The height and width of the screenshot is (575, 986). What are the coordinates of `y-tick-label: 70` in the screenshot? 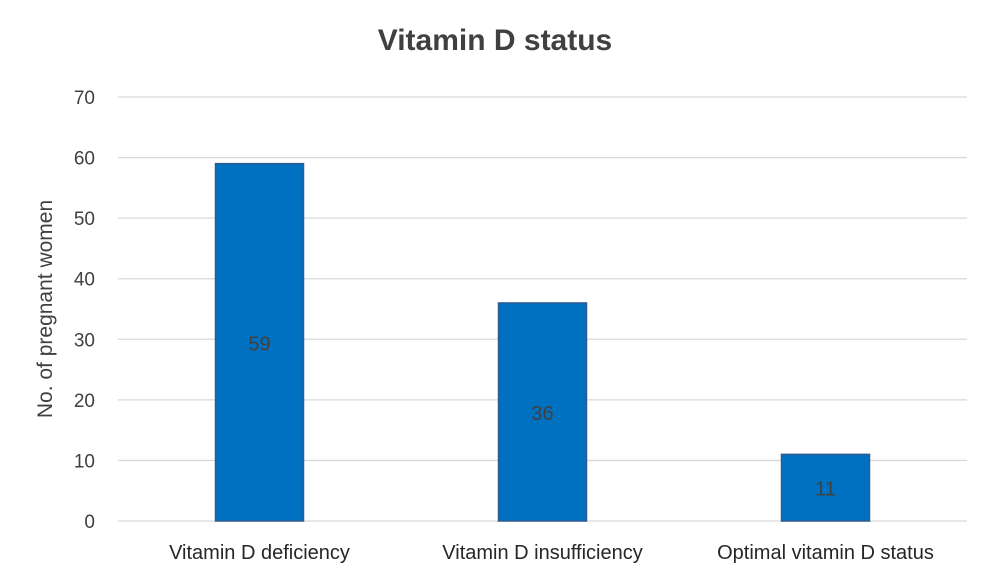 It's located at (84, 98).